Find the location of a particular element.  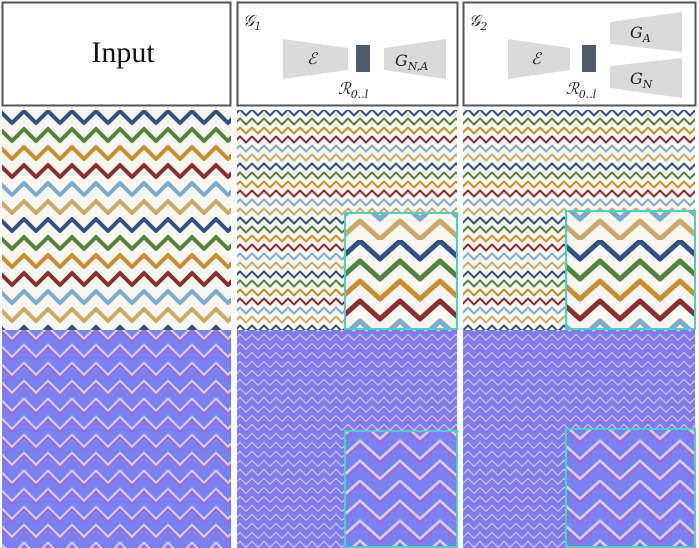

title: 𝒢2 is located at coordinates (478, 22).